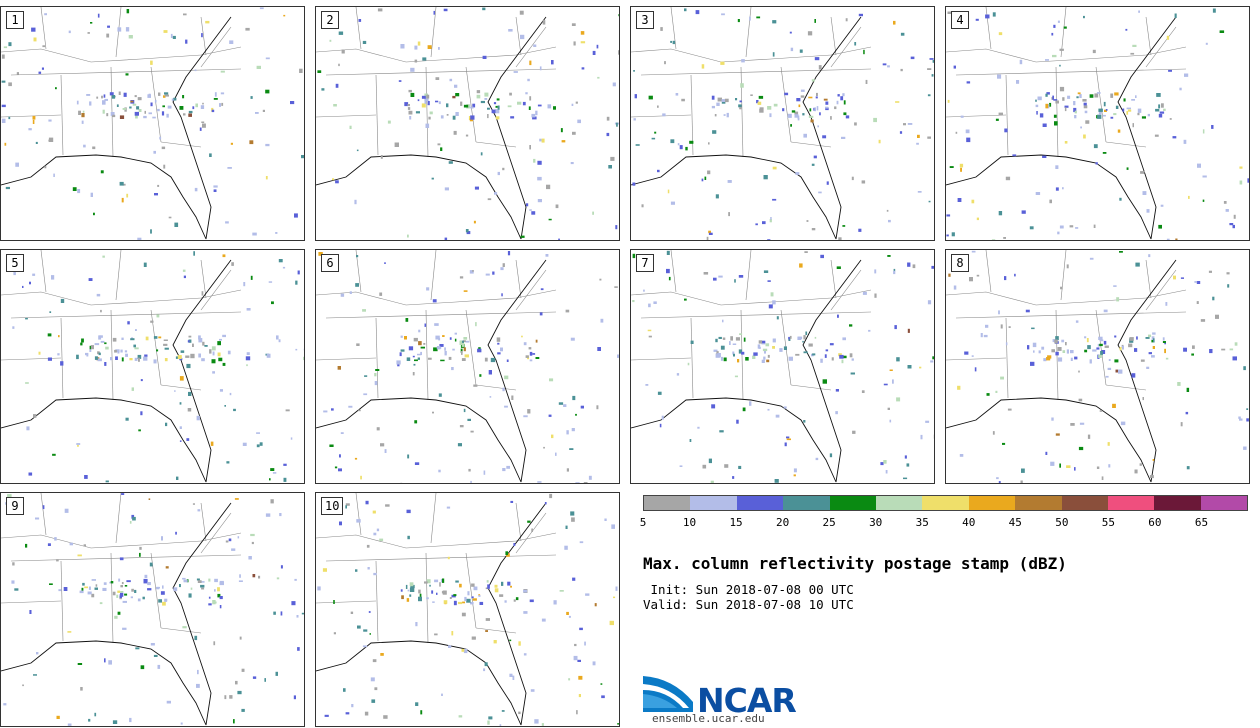 The image size is (1260, 728). What do you see at coordinates (852, 503) in the screenshot?
I see `colorbar-swatch` at bounding box center [852, 503].